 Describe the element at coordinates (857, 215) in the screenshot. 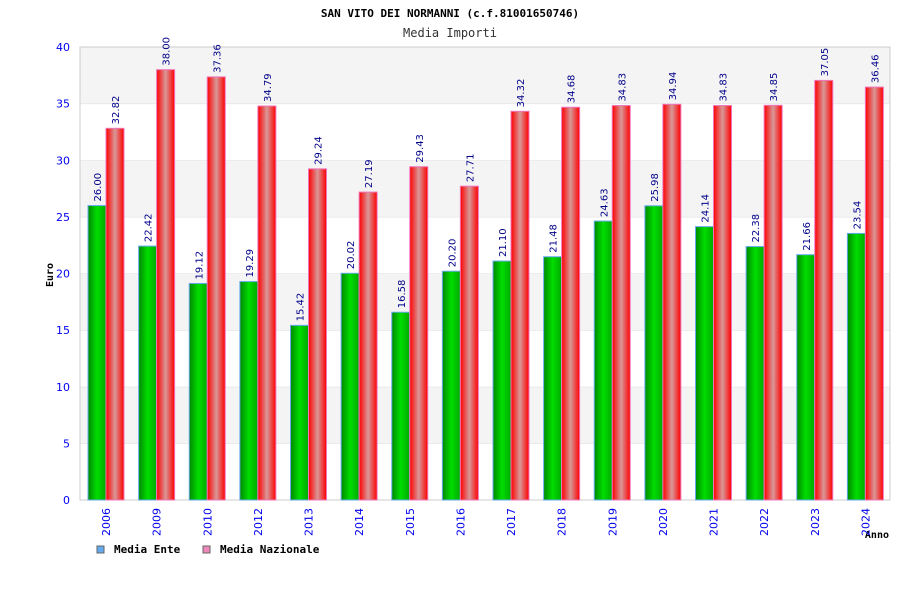

I see `data-label: 23.54` at that location.